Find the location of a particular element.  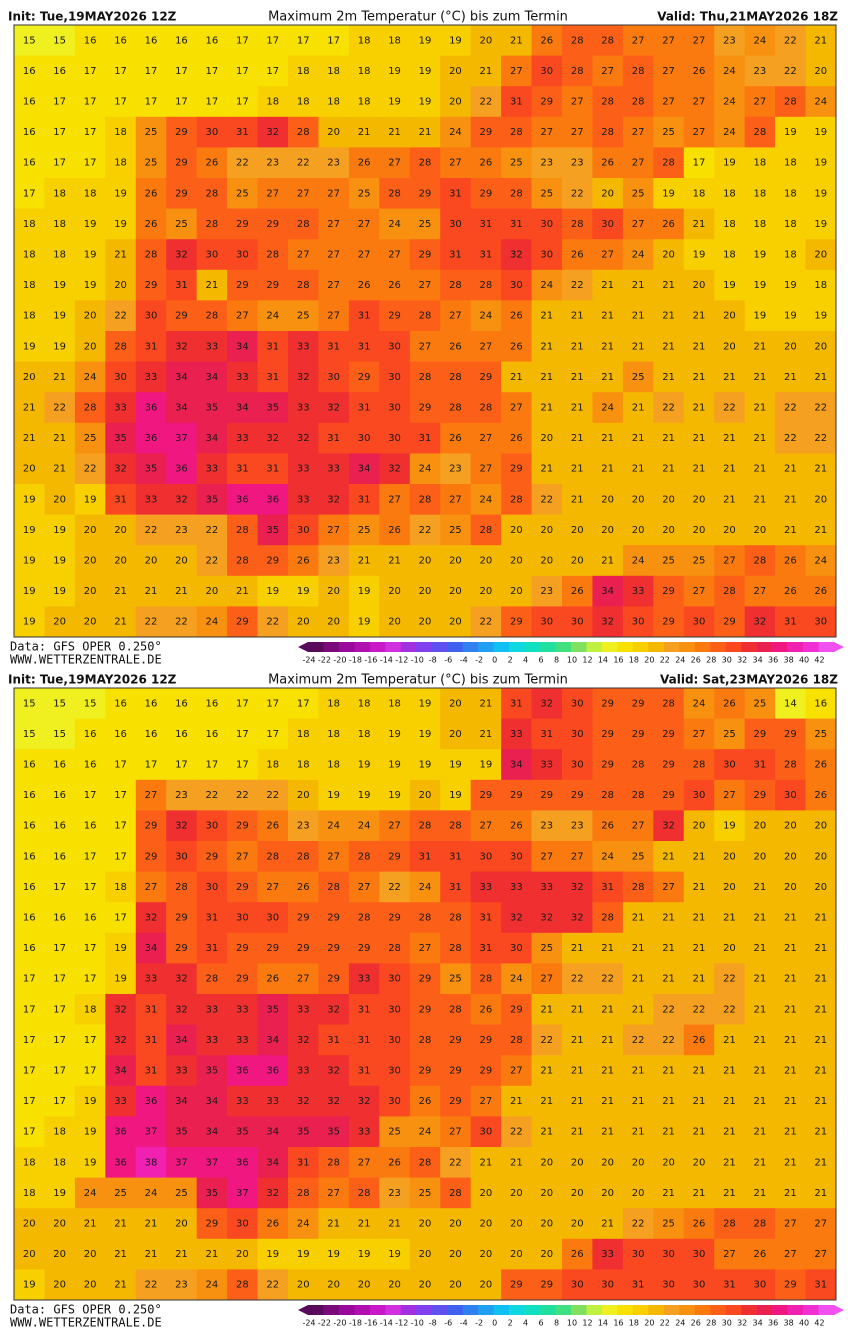

temperature-value: 35 is located at coordinates (272, 1009).